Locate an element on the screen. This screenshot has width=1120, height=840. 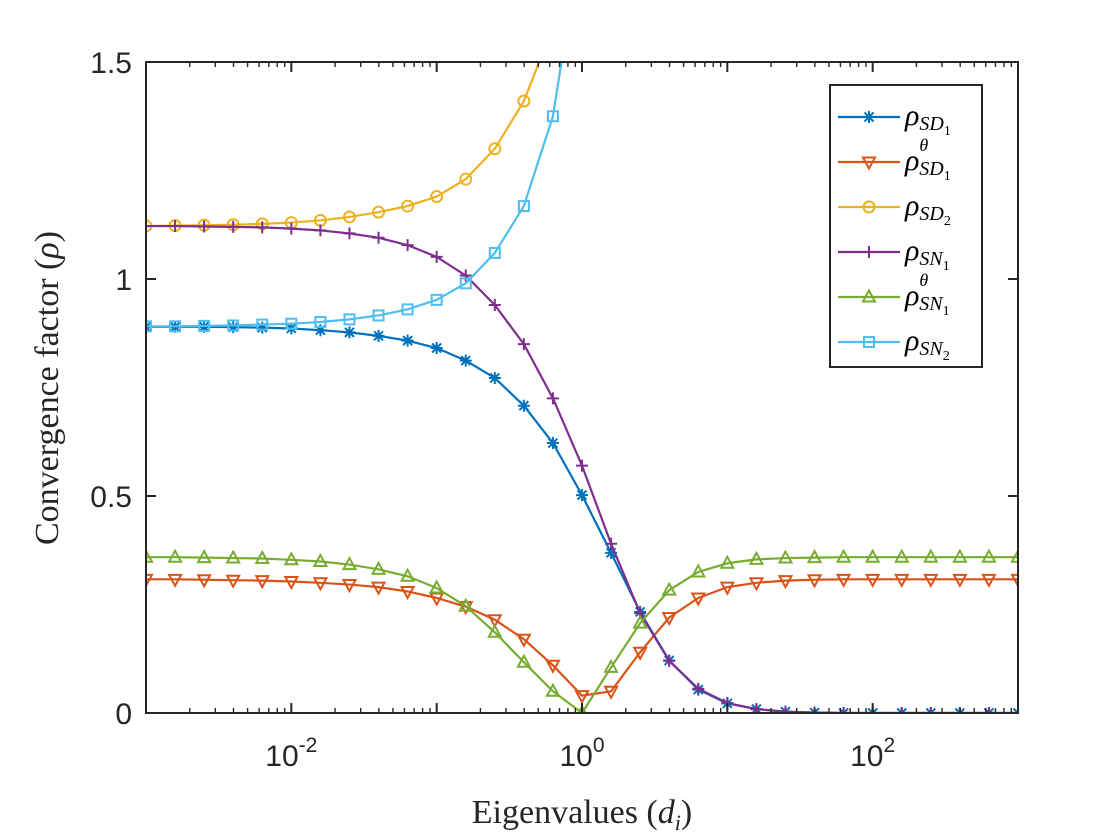
x-axis-label: Eigenvalues (di) is located at coordinates (582, 814).